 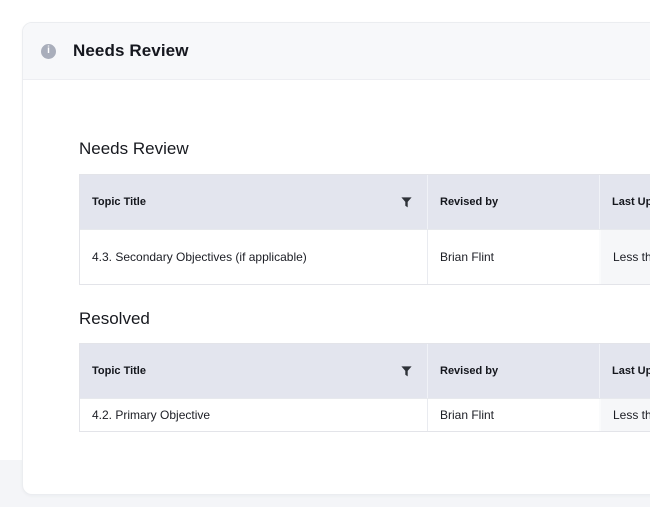 I want to click on section-title-resolved: Resolved, so click(x=114, y=318).